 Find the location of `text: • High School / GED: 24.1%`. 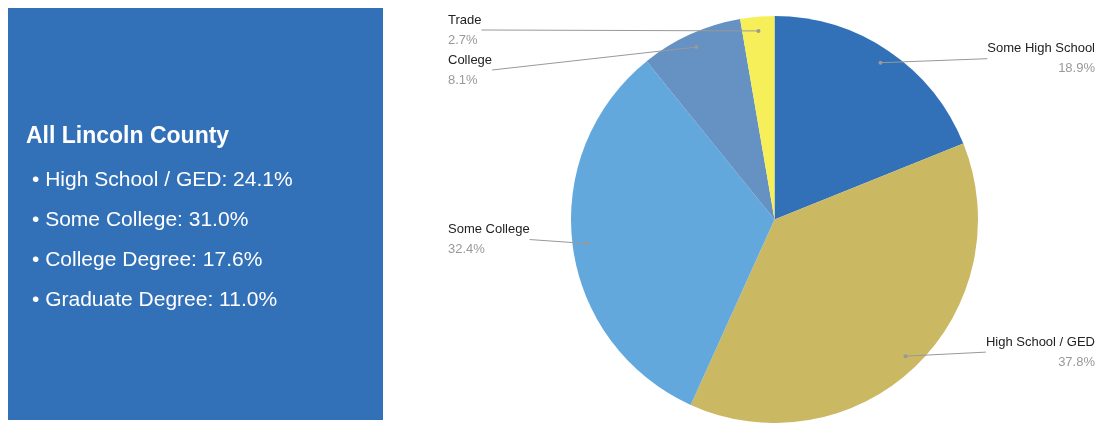

text: • High School / GED: 24.1% is located at coordinates (163, 179).